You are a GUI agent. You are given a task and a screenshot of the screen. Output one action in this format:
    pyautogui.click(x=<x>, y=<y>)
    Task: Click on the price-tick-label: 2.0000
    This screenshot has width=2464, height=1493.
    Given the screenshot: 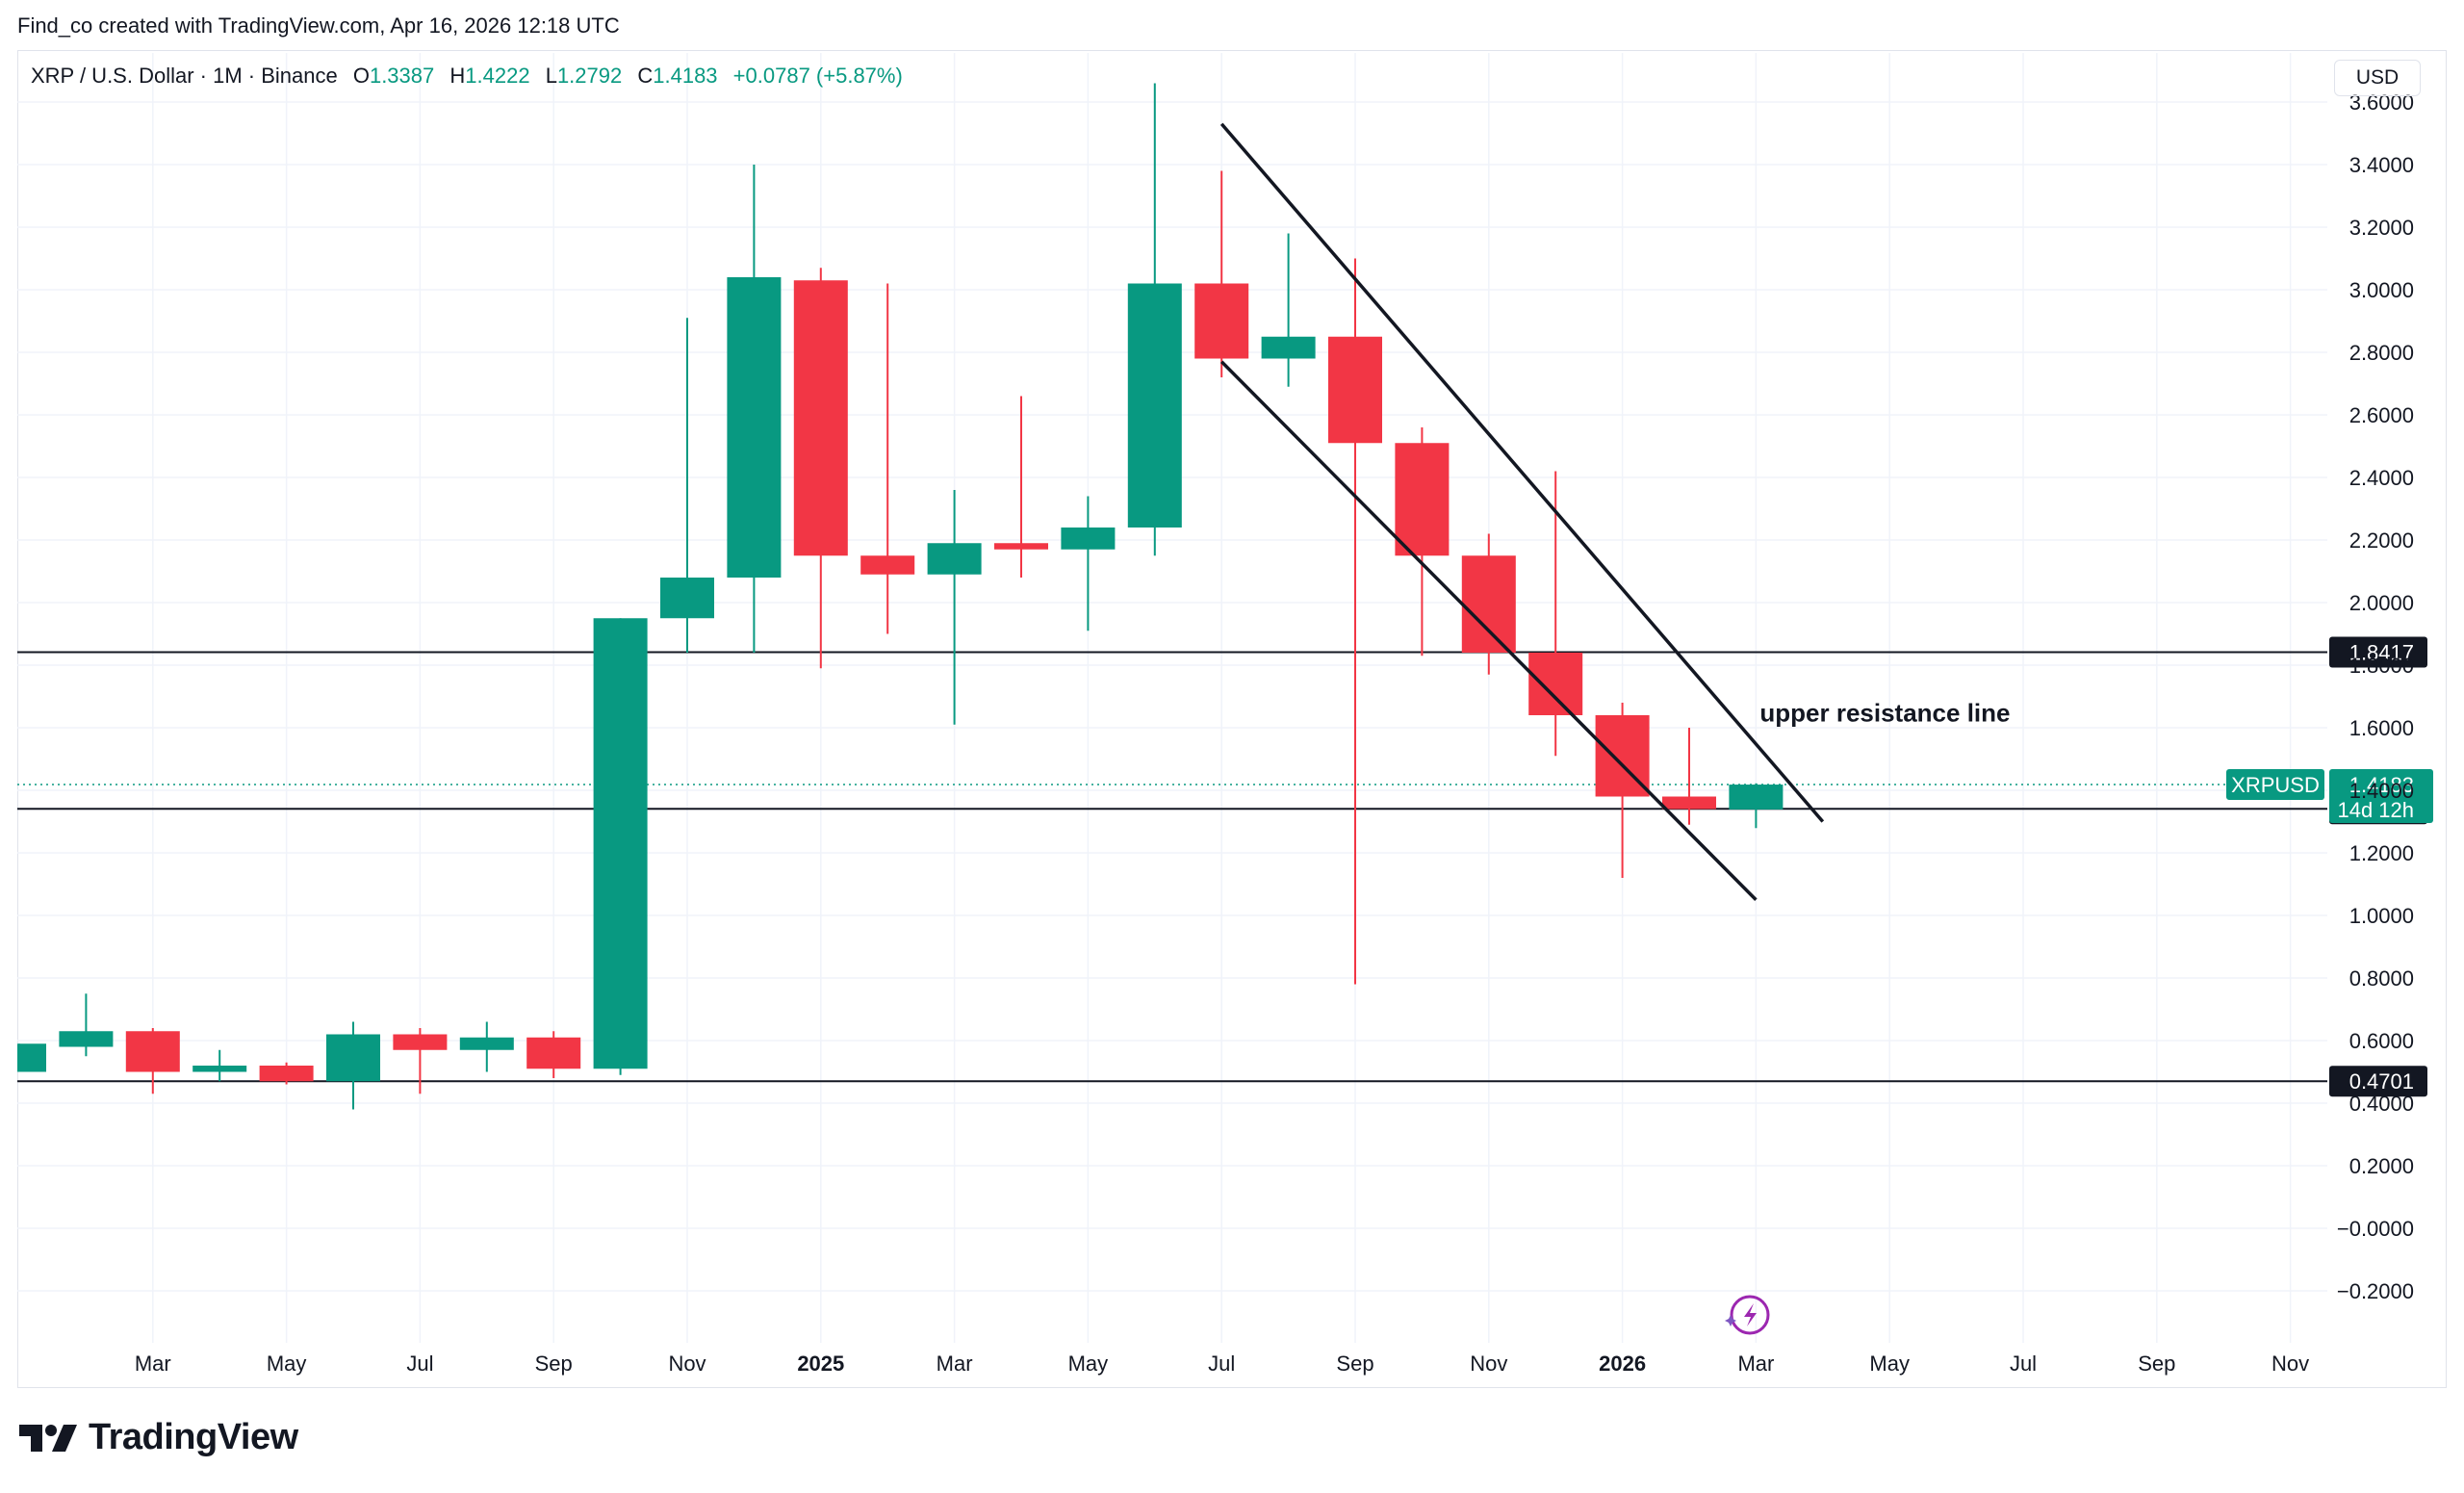 What is the action you would take?
    pyautogui.click(x=2381, y=603)
    